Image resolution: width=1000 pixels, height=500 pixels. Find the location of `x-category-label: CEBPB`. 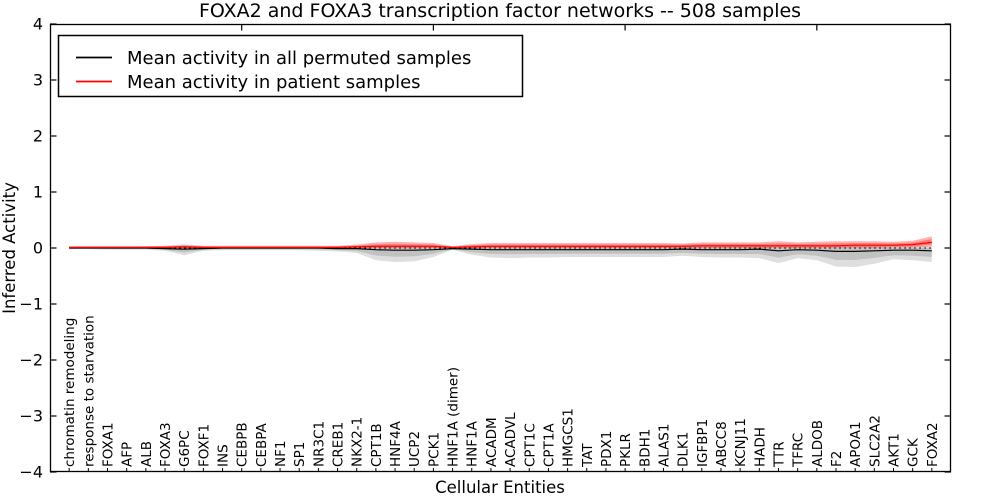

x-category-label: CEBPB is located at coordinates (243, 444).